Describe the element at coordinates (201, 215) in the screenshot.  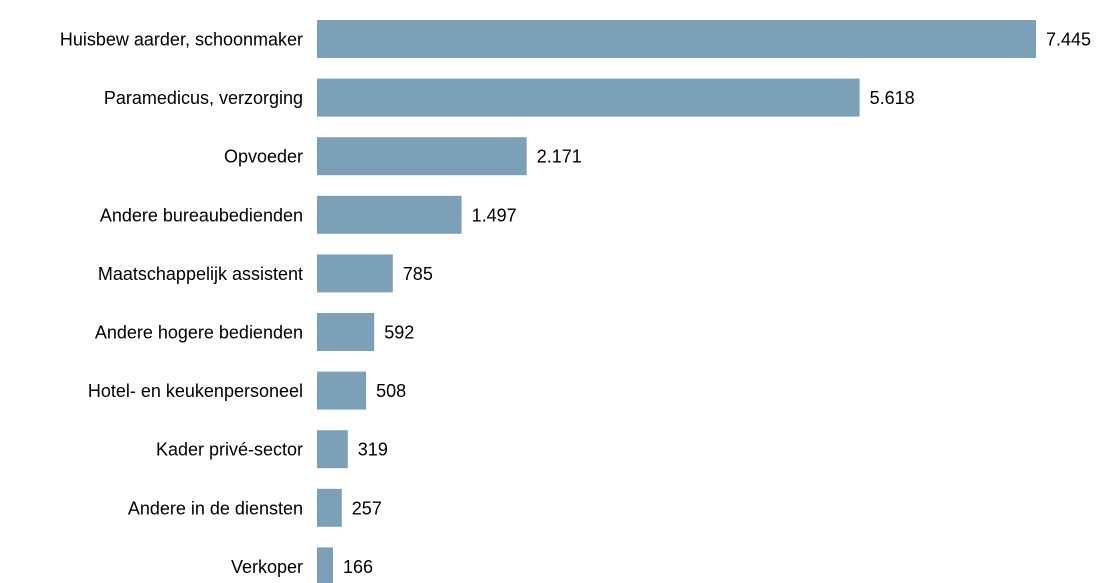
I see `category-label: Andere bureaubedienden` at that location.